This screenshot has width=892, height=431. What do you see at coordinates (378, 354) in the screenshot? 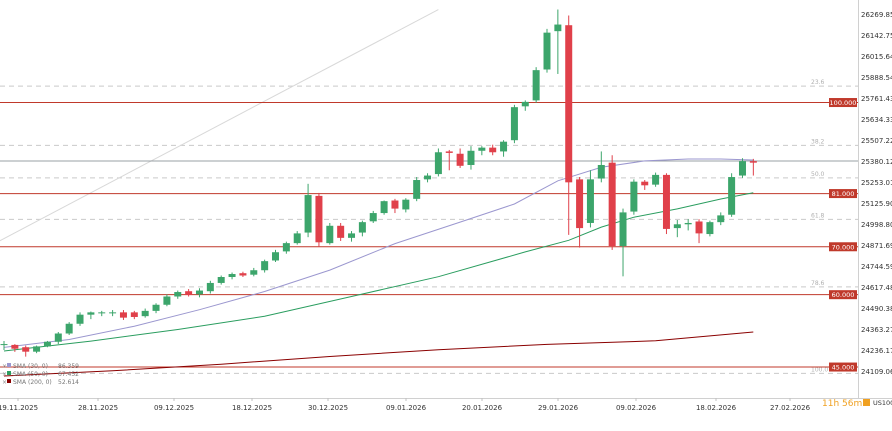
I see `sma-line` at bounding box center [378, 354].